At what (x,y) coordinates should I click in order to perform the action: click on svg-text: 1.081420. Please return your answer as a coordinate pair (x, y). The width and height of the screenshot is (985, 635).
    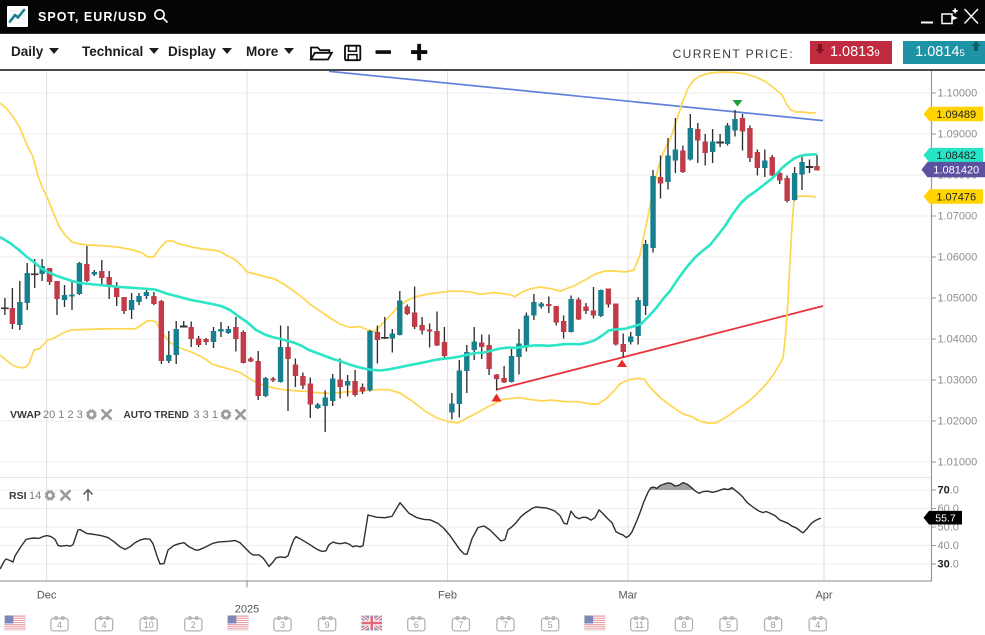
    Looking at the image, I should click on (956, 170).